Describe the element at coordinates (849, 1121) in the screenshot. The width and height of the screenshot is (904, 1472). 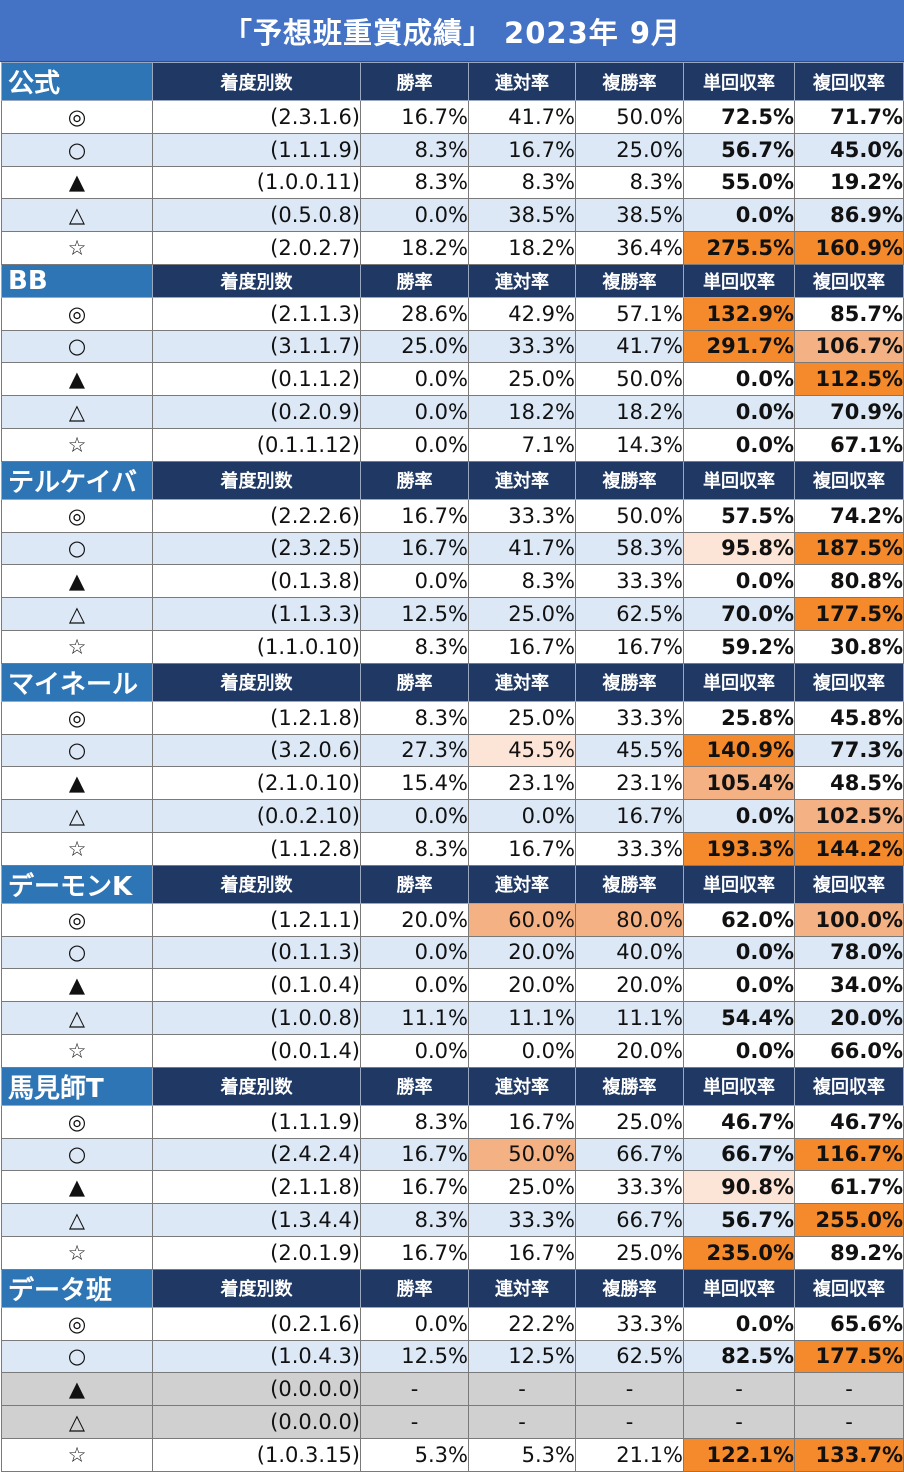
I see `fuku-return-cell: 46.7%` at that location.